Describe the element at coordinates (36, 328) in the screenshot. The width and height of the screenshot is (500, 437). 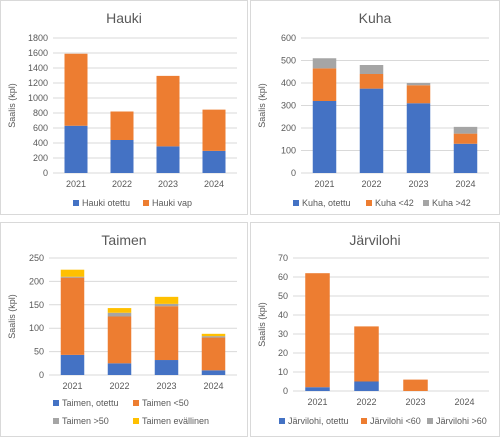
I see `y-tick-label: 100` at that location.